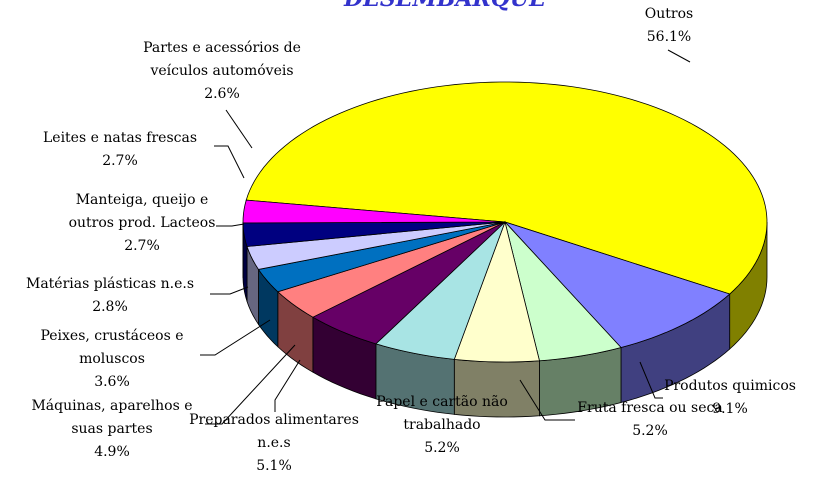 The image size is (822, 498). What do you see at coordinates (730, 409) in the screenshot?
I see `value-label: 9.1%` at bounding box center [730, 409].